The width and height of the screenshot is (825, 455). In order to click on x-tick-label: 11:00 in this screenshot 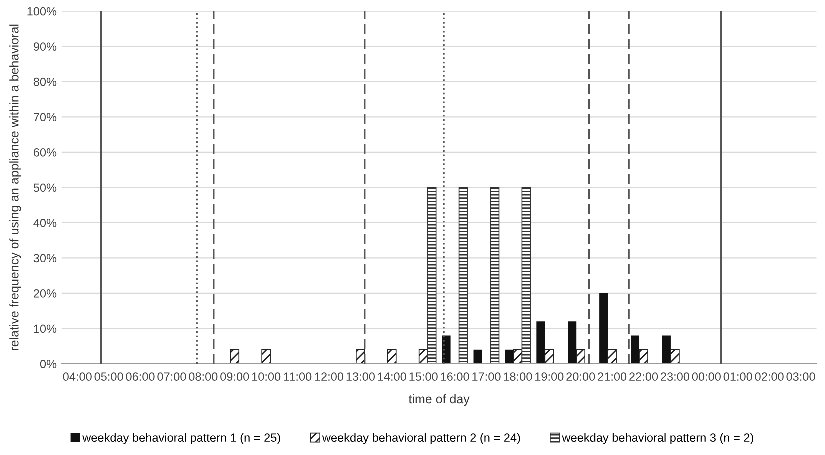, I will do `click(298, 377)`.